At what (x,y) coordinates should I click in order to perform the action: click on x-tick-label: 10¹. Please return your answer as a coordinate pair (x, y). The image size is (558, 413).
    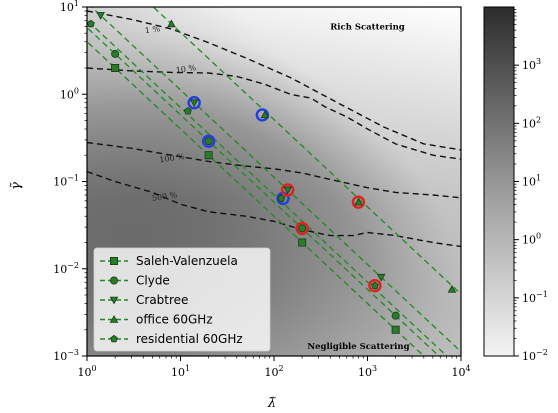
    Looking at the image, I should click on (180, 371).